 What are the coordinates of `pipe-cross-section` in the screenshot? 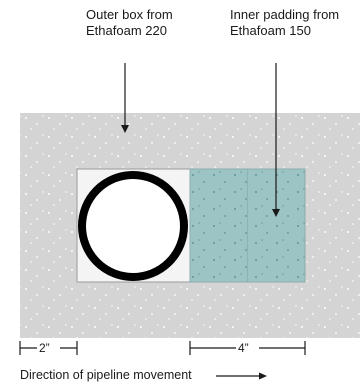 It's located at (133, 226).